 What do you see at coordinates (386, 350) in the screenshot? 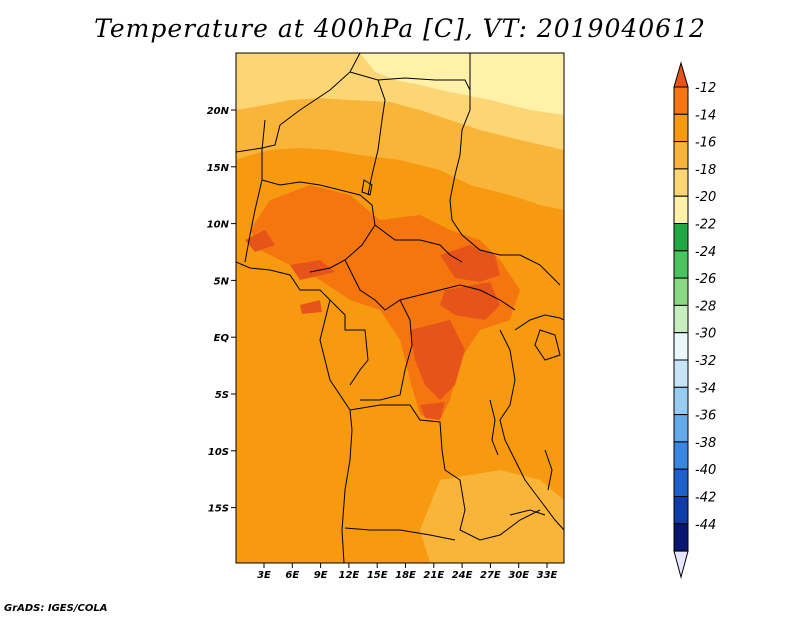
I see `border-congo-drc` at bounding box center [386, 350].